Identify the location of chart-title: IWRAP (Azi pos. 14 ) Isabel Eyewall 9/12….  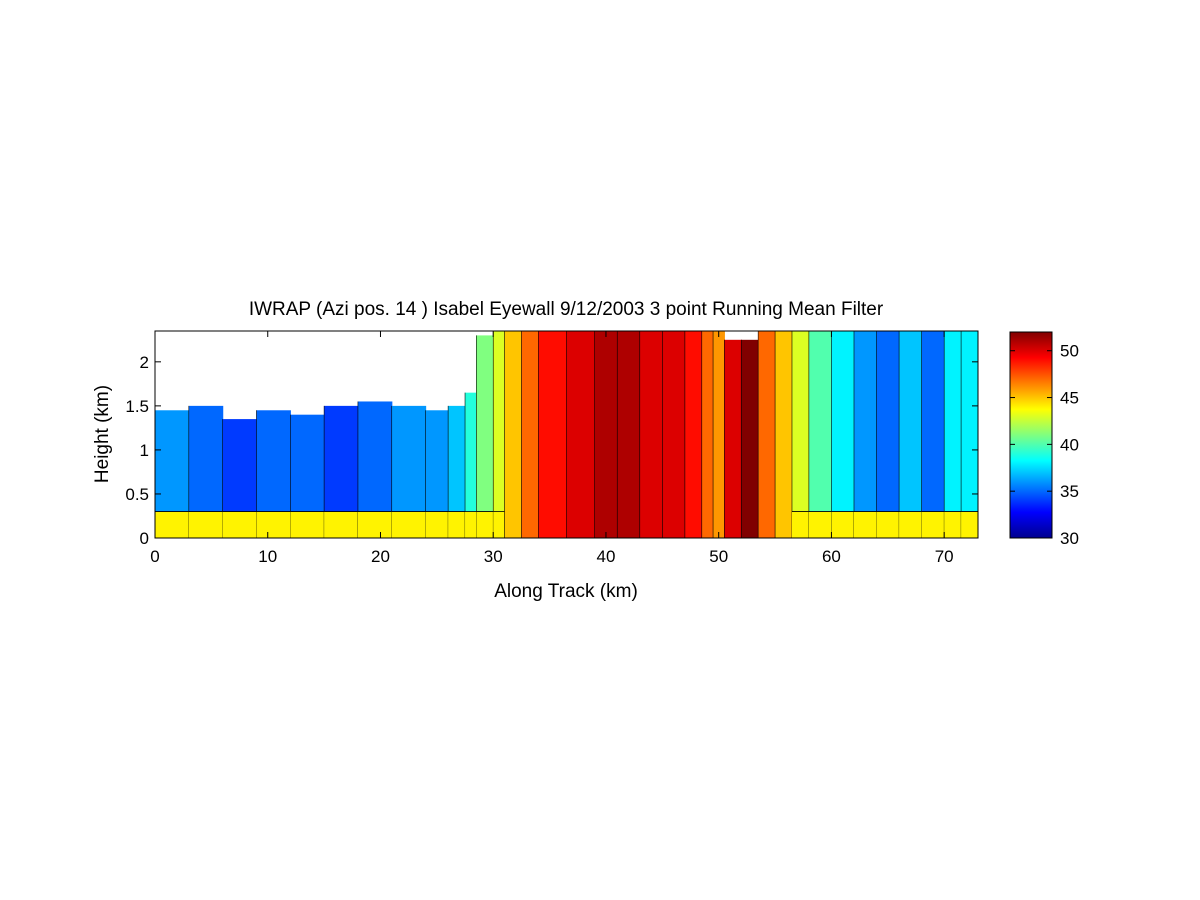
(566, 309).